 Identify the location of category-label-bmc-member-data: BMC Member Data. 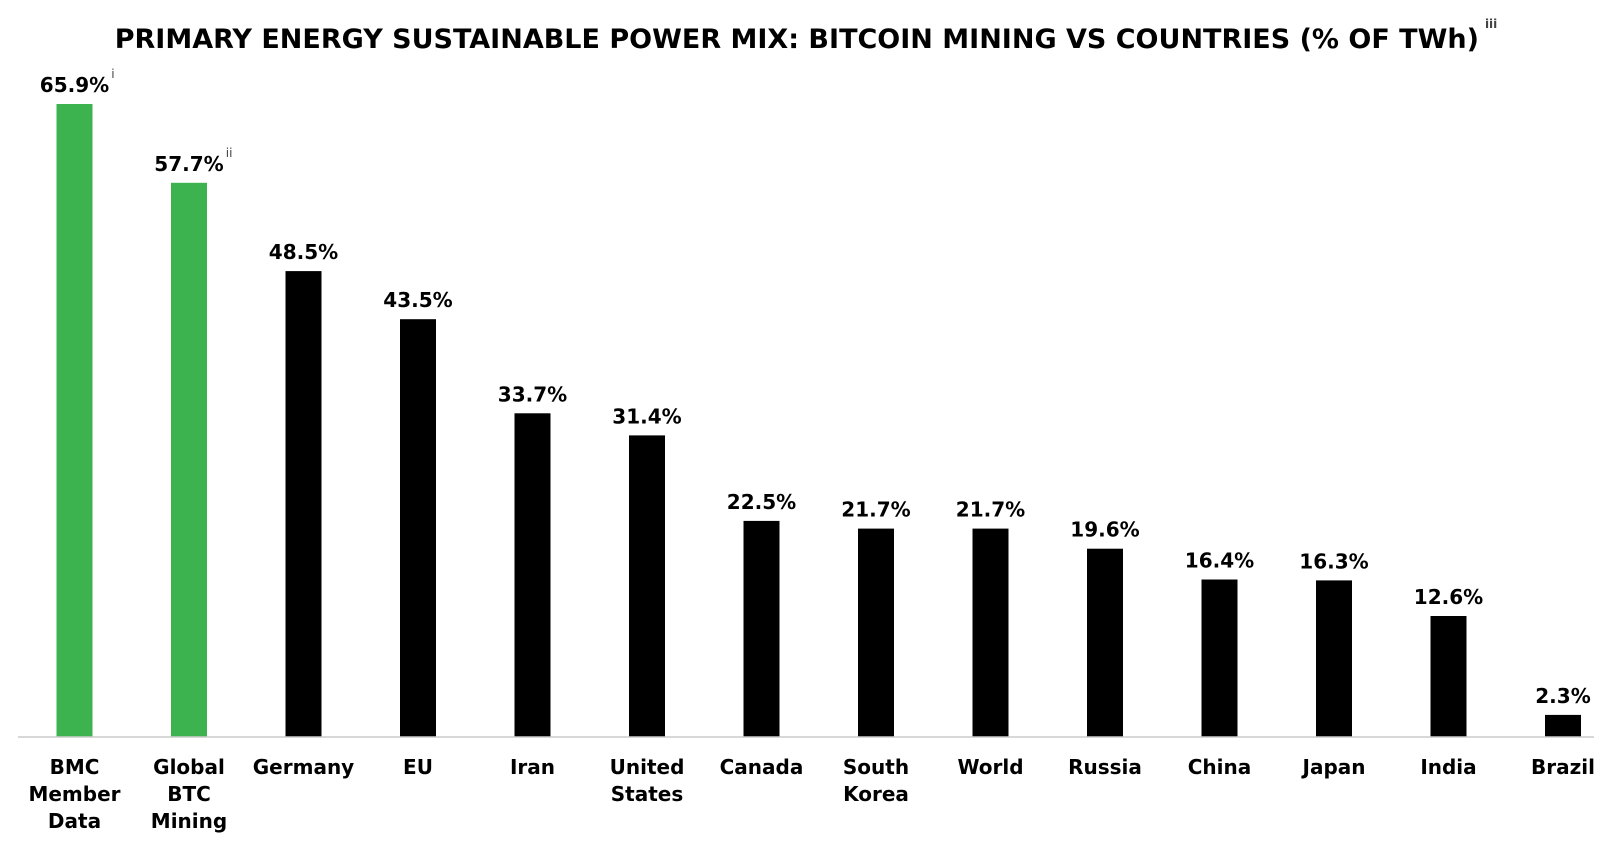
(74, 794).